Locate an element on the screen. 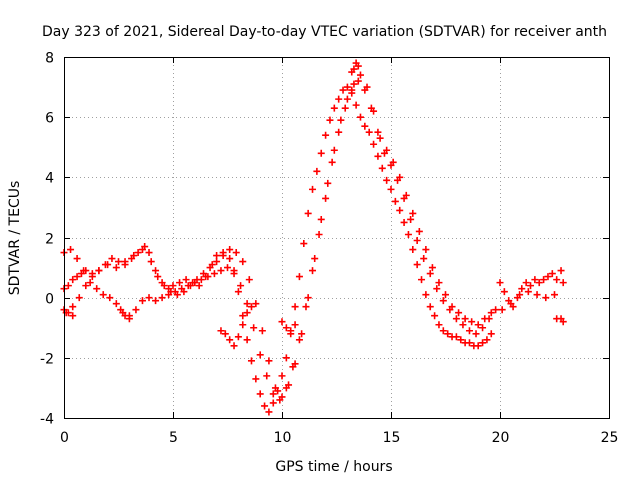  y-tick-label: 2 is located at coordinates (49, 240).